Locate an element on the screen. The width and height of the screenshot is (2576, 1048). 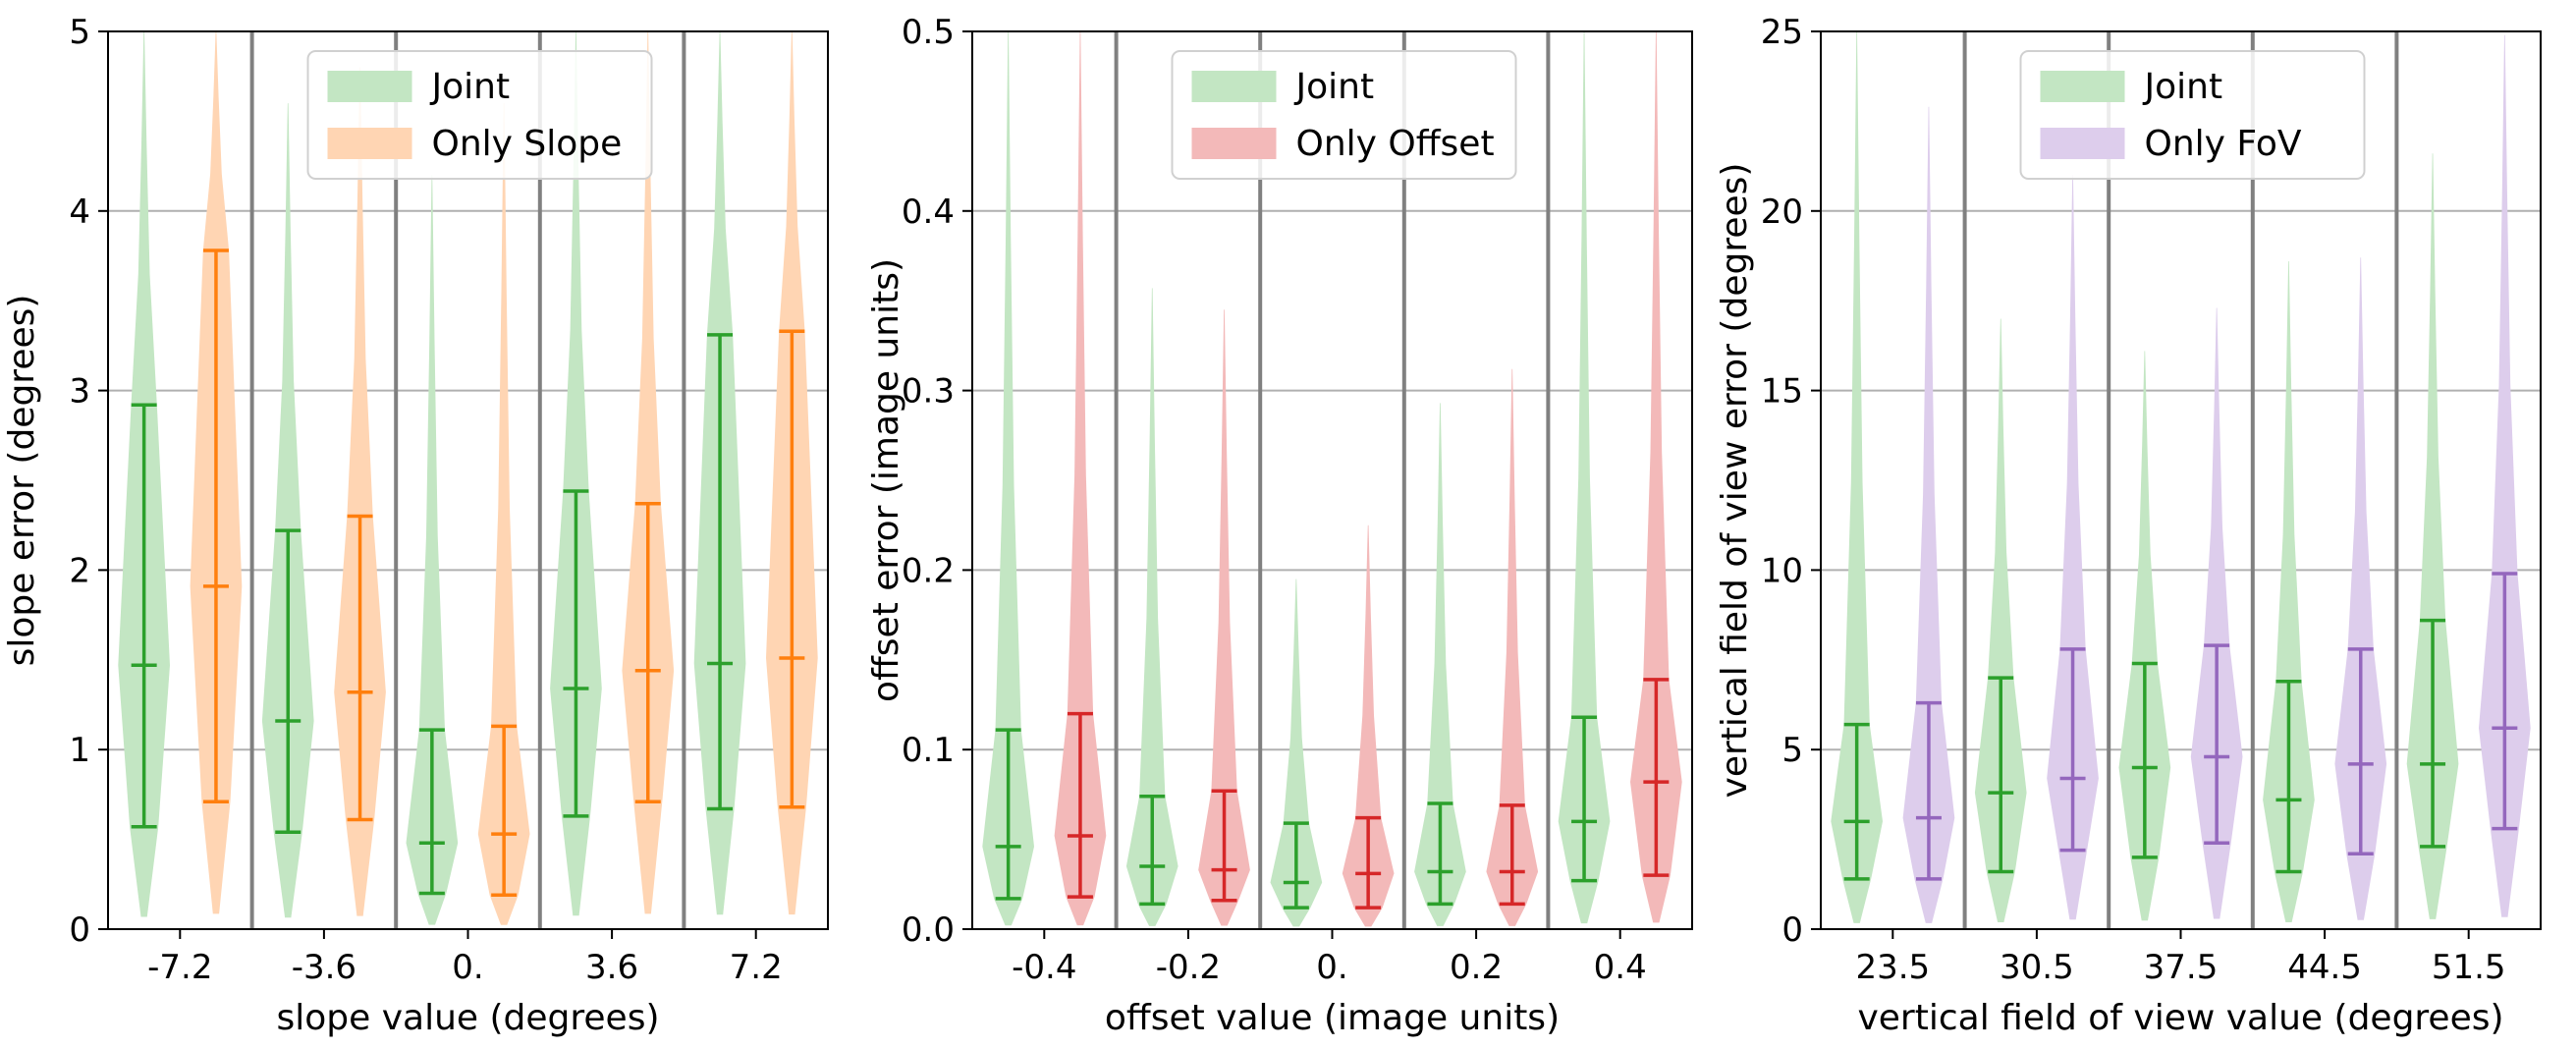
y-tick-label: 2 is located at coordinates (80, 571).